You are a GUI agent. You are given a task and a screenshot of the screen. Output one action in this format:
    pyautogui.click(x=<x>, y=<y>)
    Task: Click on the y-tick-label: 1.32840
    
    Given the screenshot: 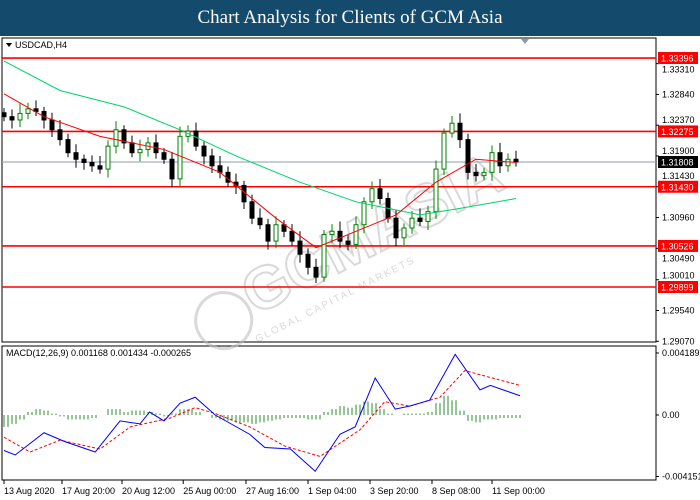 What is the action you would take?
    pyautogui.click(x=678, y=94)
    